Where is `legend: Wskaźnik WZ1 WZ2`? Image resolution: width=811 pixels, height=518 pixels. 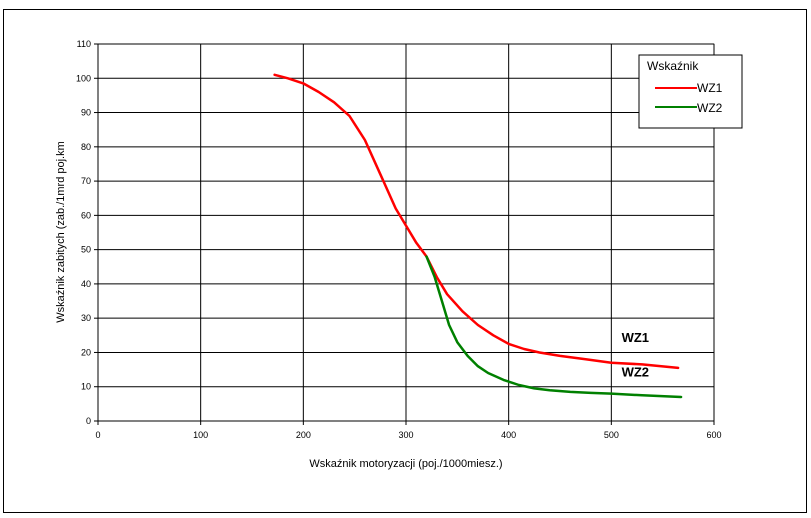
legend: Wskaźnik WZ1 WZ2 is located at coordinates (690, 91).